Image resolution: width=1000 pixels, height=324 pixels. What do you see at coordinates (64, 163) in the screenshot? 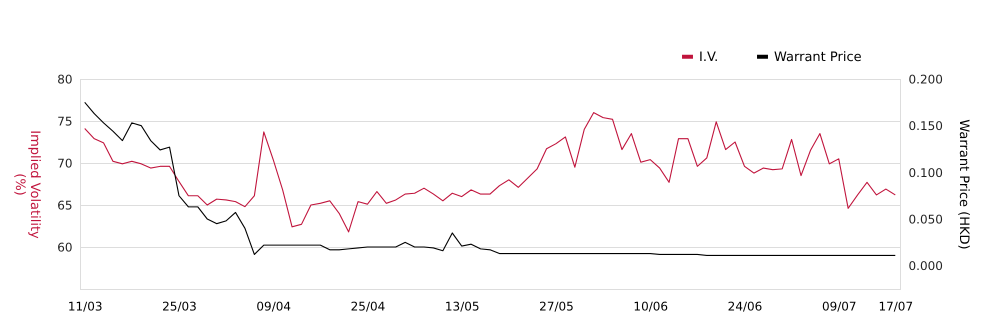
I see `y-tick-label: 70` at bounding box center [64, 163].